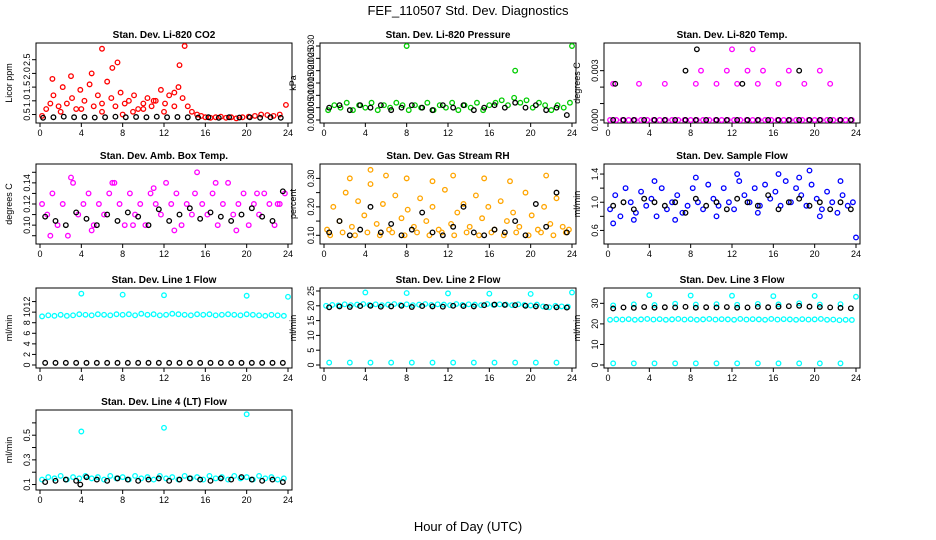  Describe the element at coordinates (365, 107) in the screenshot. I see `data-point-green` at that location.